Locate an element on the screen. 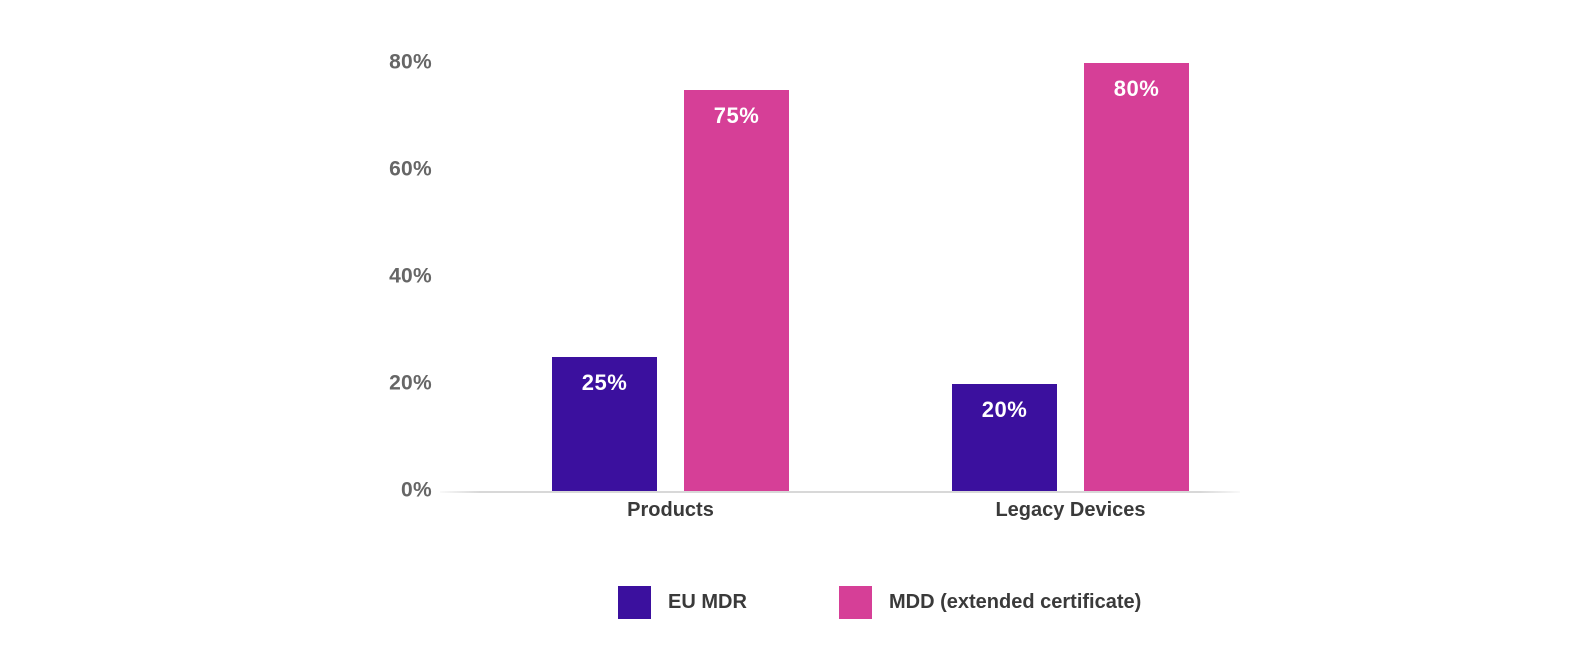  legend-item-eu-mdr: EU MDR is located at coordinates (682, 602).